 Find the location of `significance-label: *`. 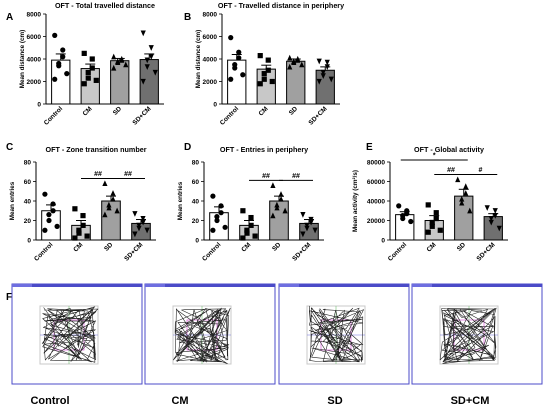

significance-label: * is located at coordinates (434, 156).